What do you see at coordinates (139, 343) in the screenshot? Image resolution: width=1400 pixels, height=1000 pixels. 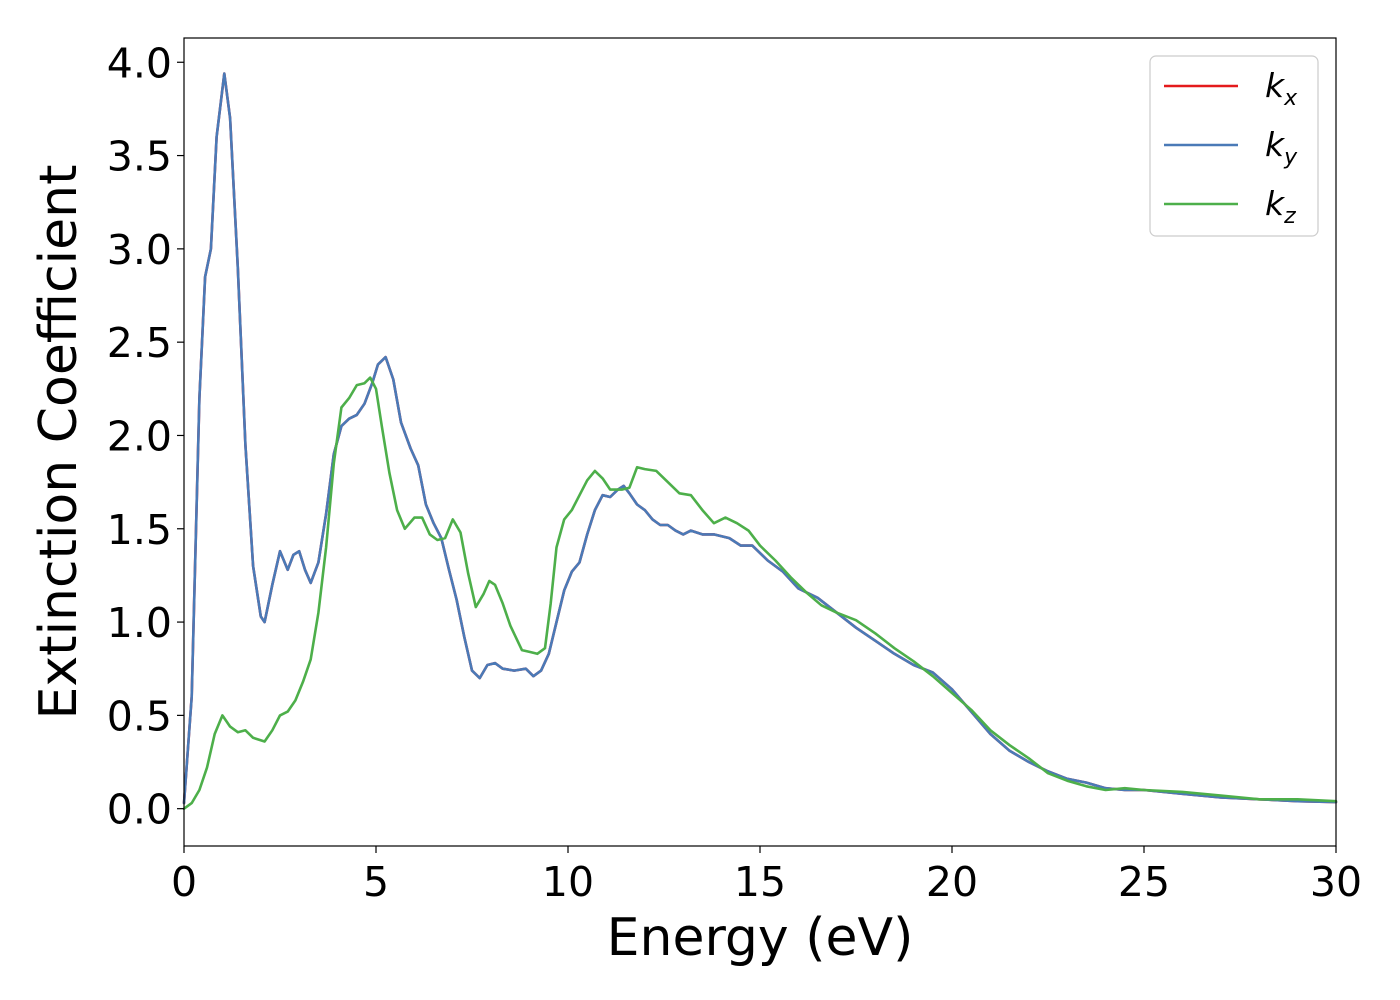 I see `y-tick-label: 2.5` at bounding box center [139, 343].